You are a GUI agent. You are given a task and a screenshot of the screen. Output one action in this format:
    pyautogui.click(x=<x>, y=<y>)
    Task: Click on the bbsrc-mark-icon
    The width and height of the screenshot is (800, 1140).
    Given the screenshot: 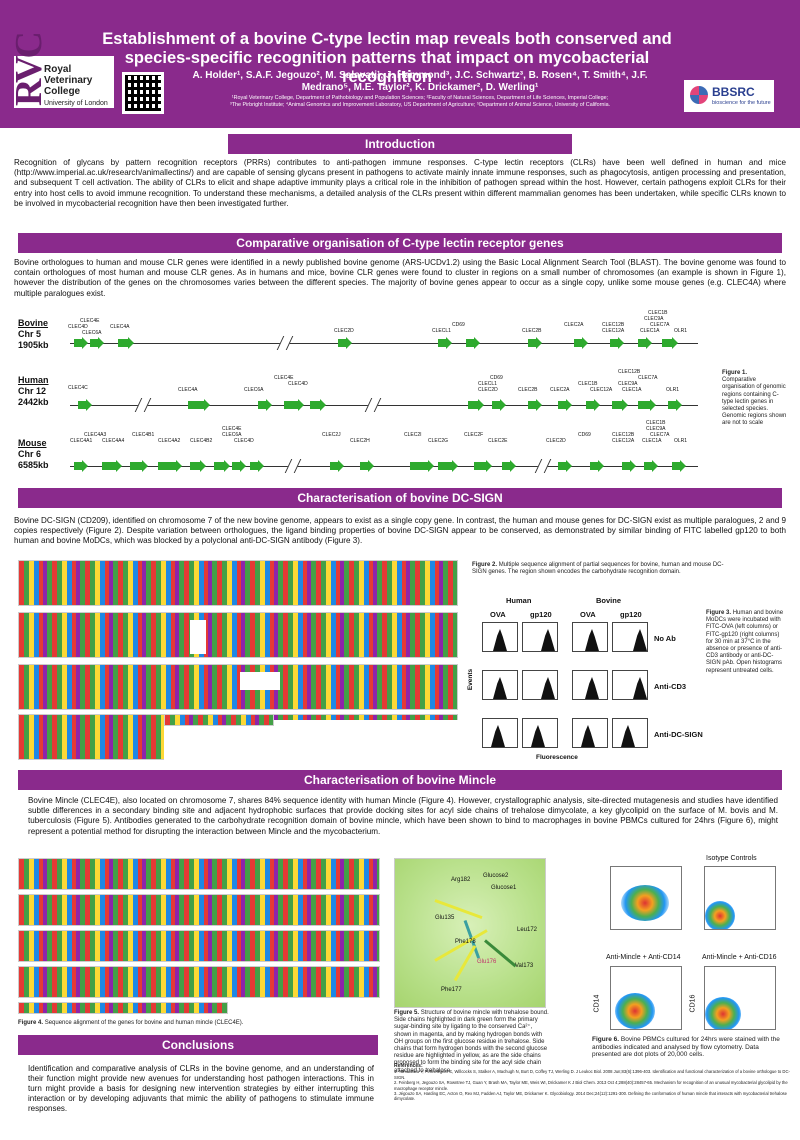 What is the action you would take?
    pyautogui.click(x=699, y=95)
    